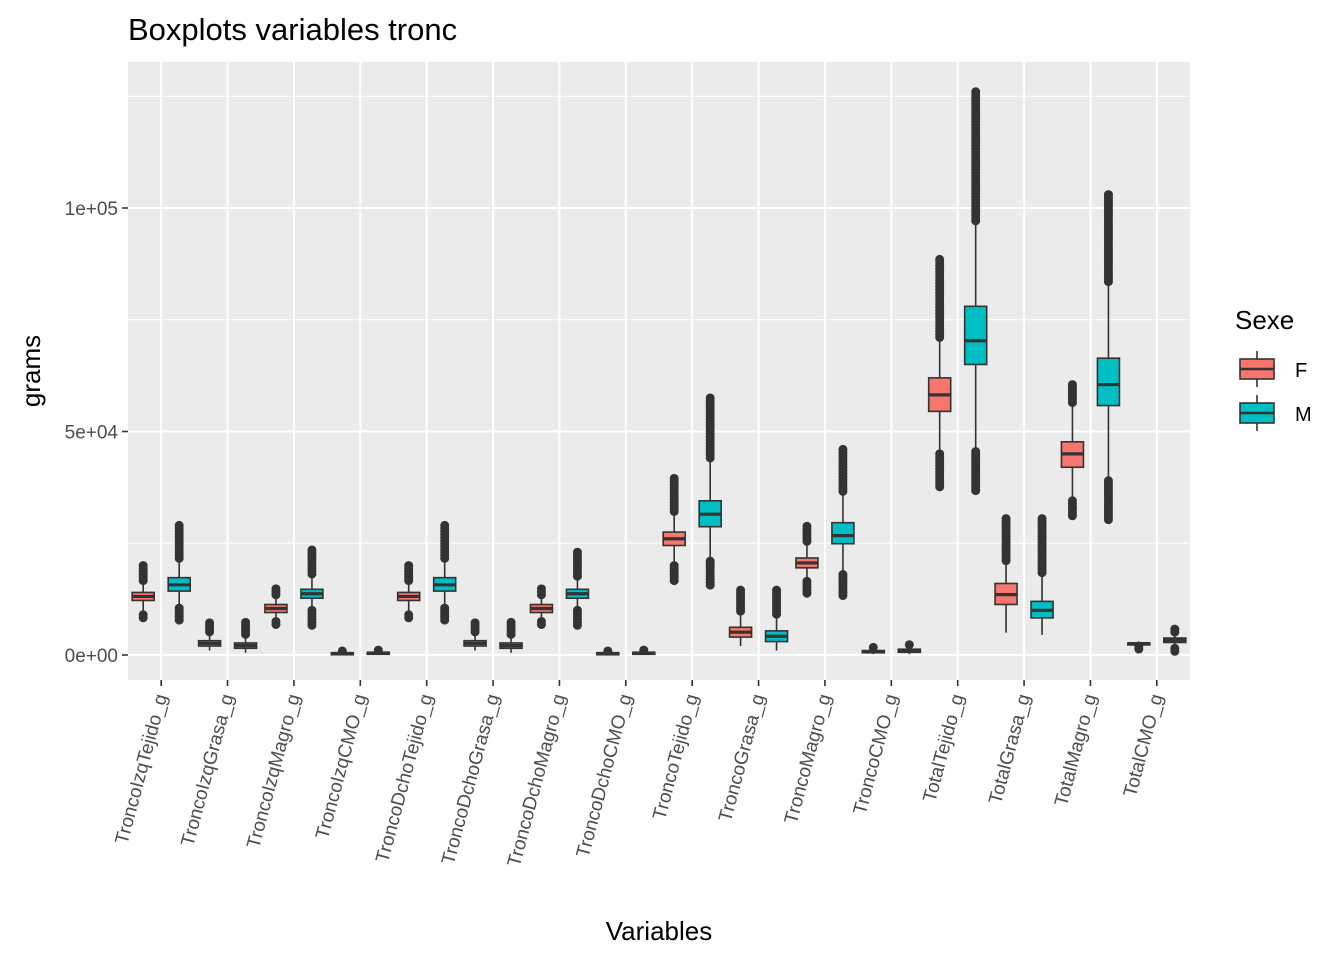  Describe the element at coordinates (292, 29) in the screenshot. I see `chart-title: Boxplots variables tronc` at that location.